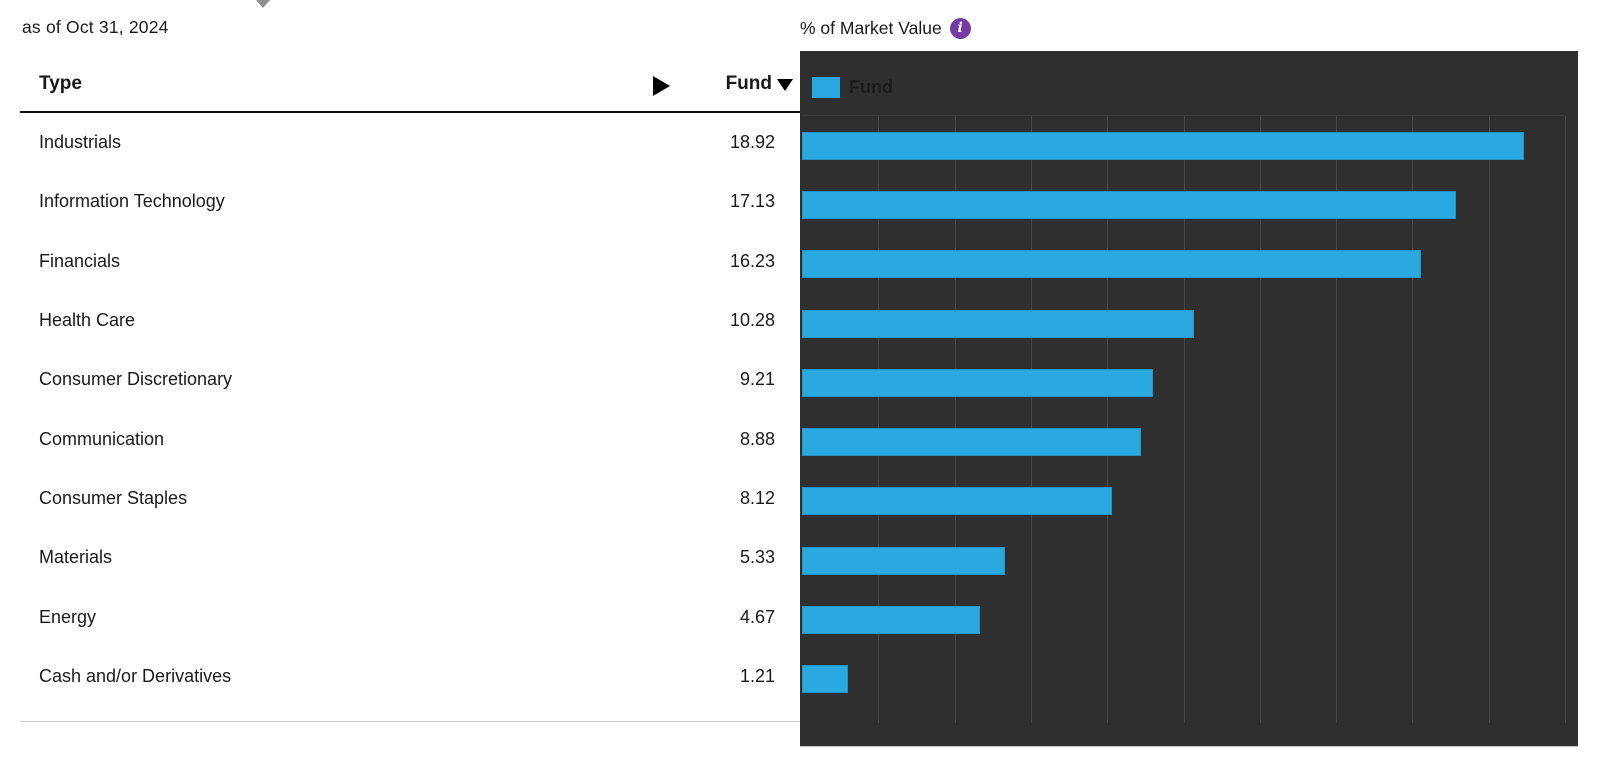 Image resolution: width=1600 pixels, height=762 pixels. I want to click on fund-value: 10.28, so click(752, 320).